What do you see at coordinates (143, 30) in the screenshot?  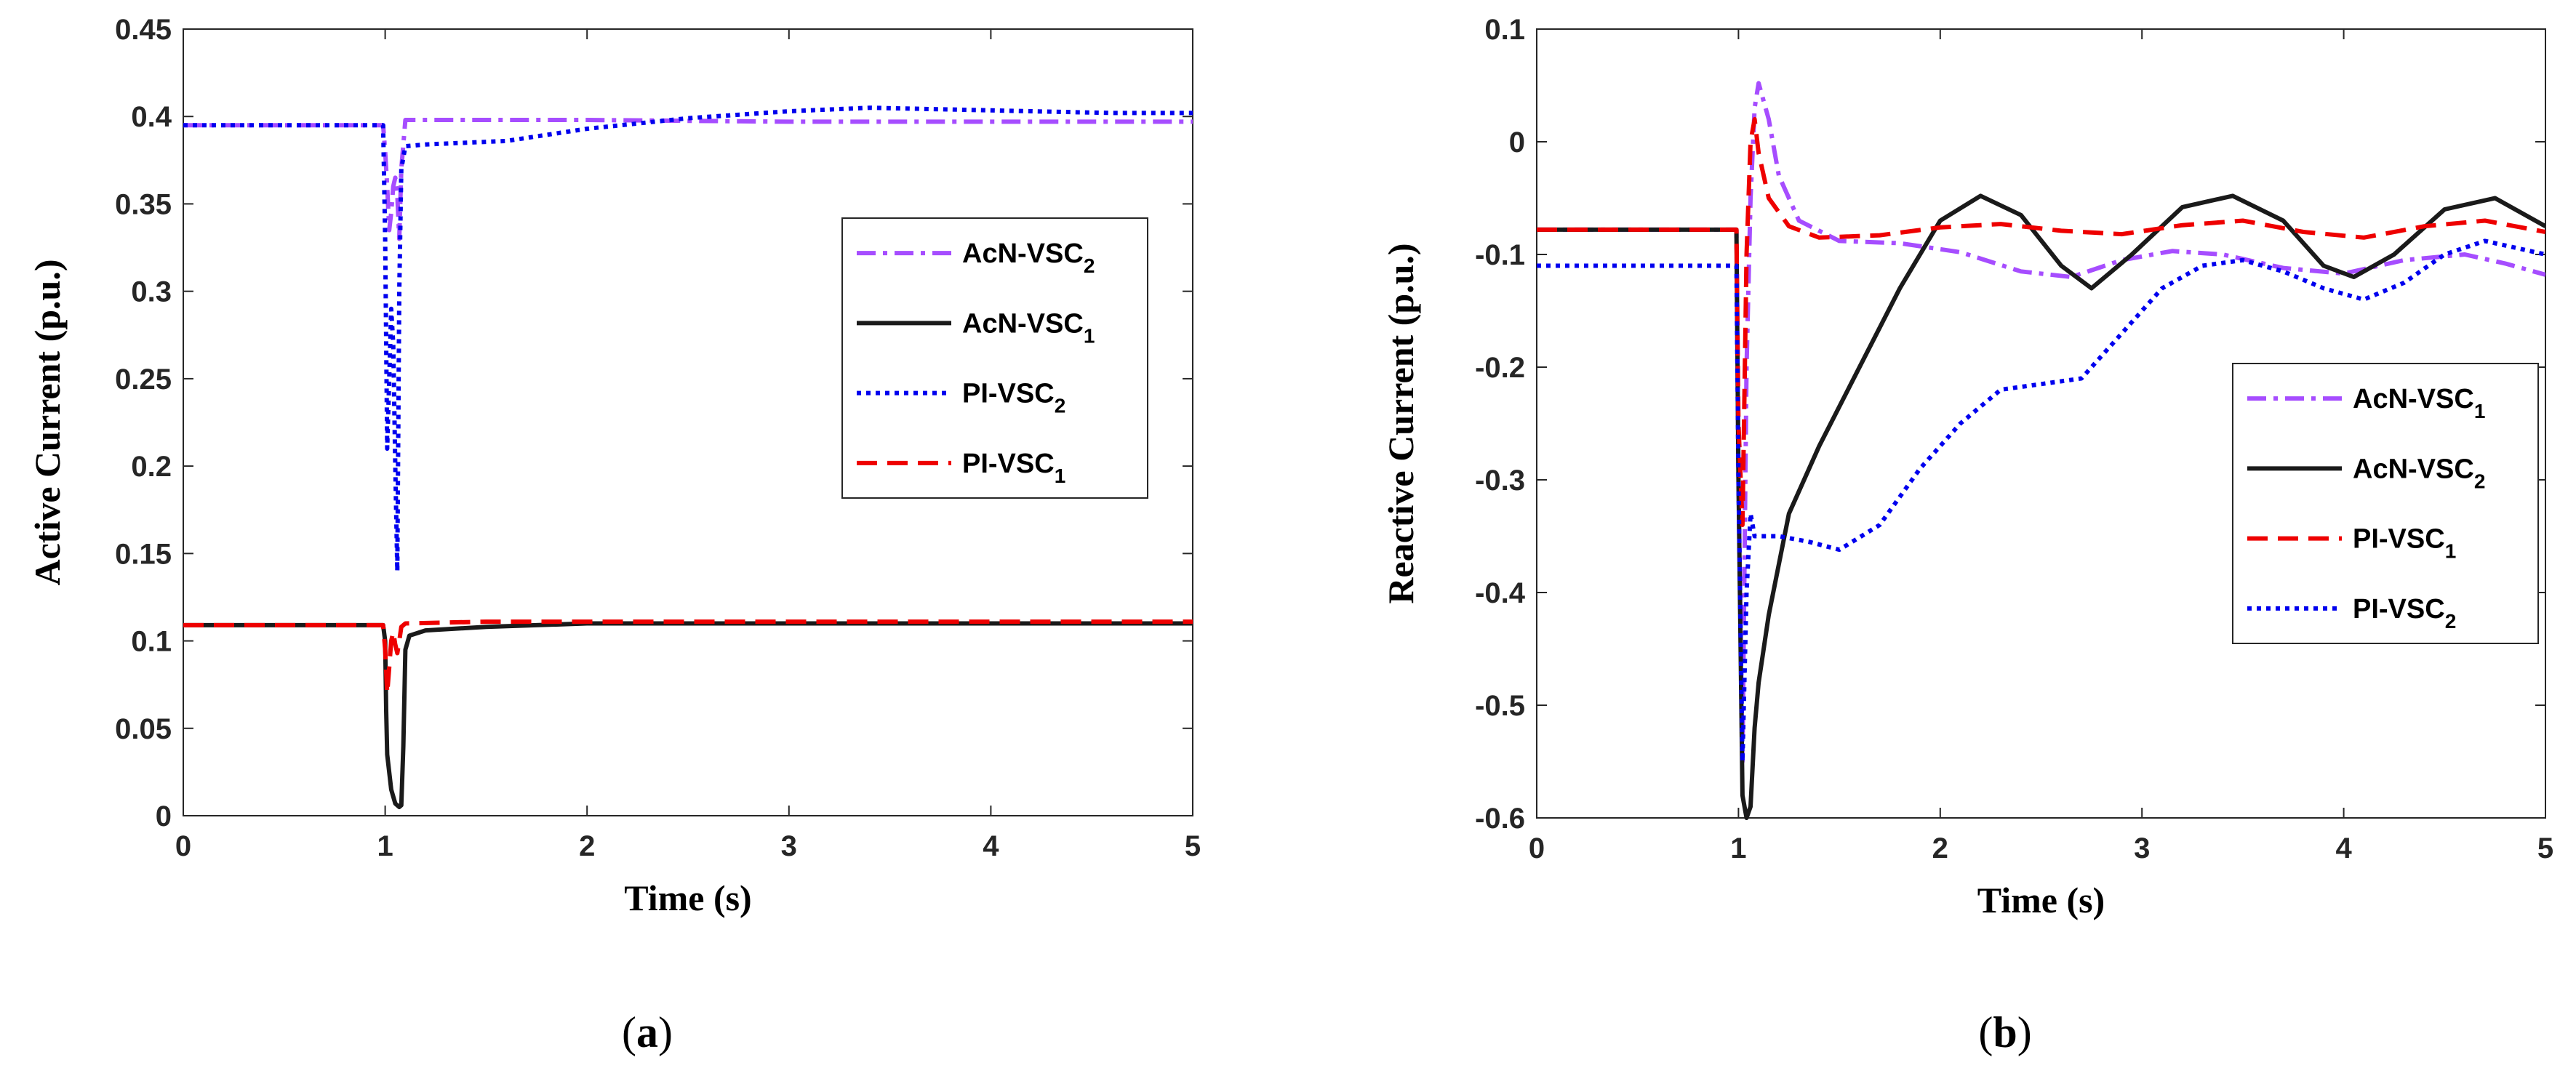 I see `panel-a-ytick-label: 0.45` at bounding box center [143, 30].